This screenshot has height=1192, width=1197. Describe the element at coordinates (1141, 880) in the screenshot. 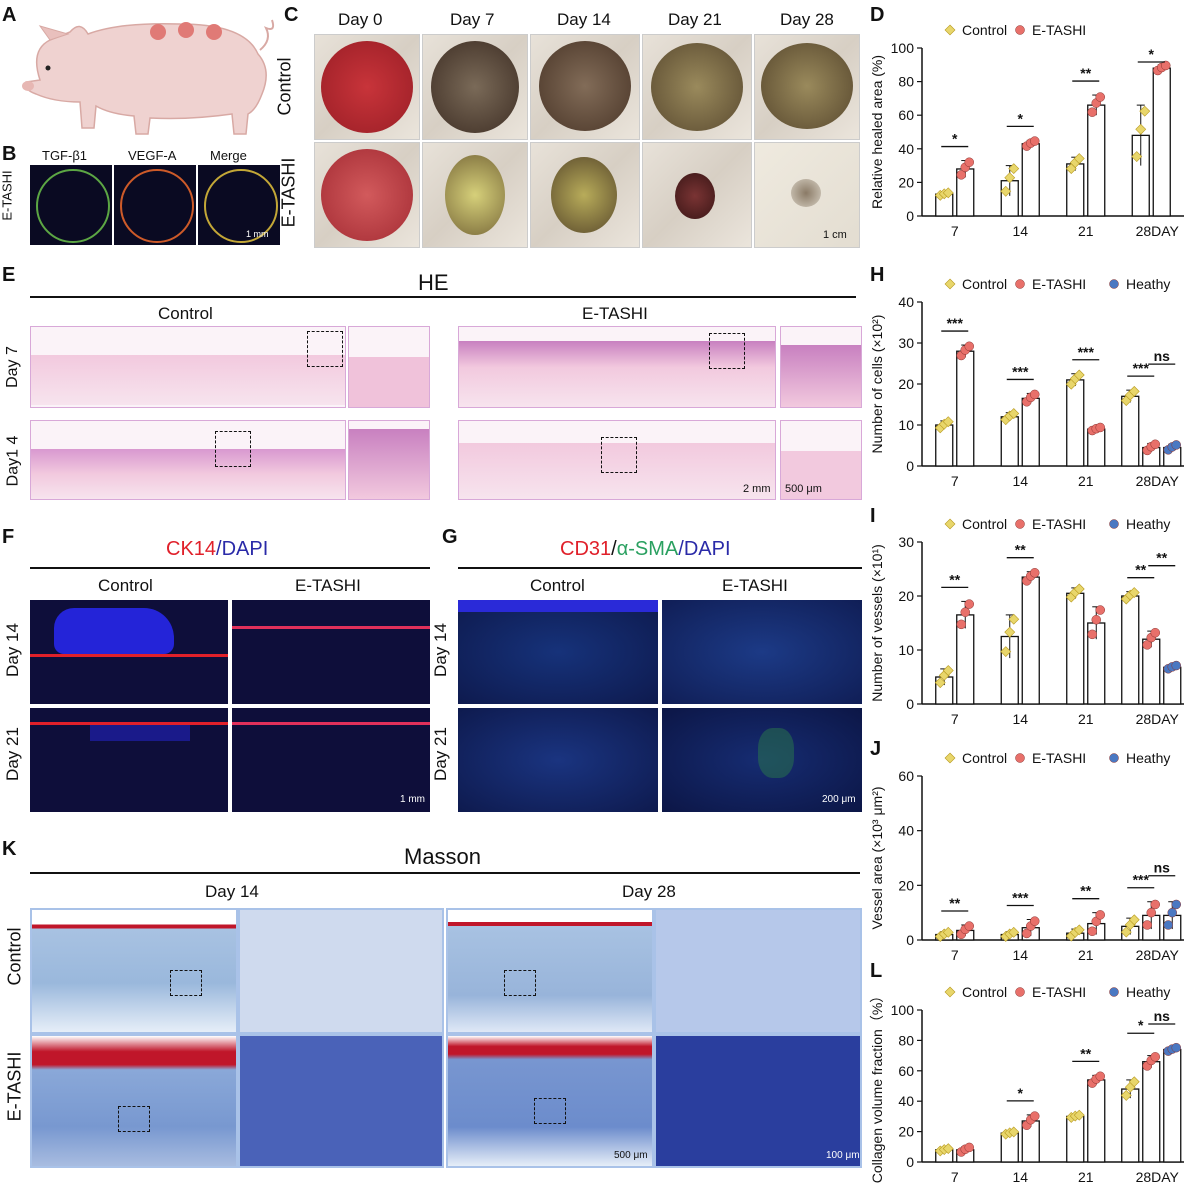

I see `sig-label-3-0: ***` at that location.